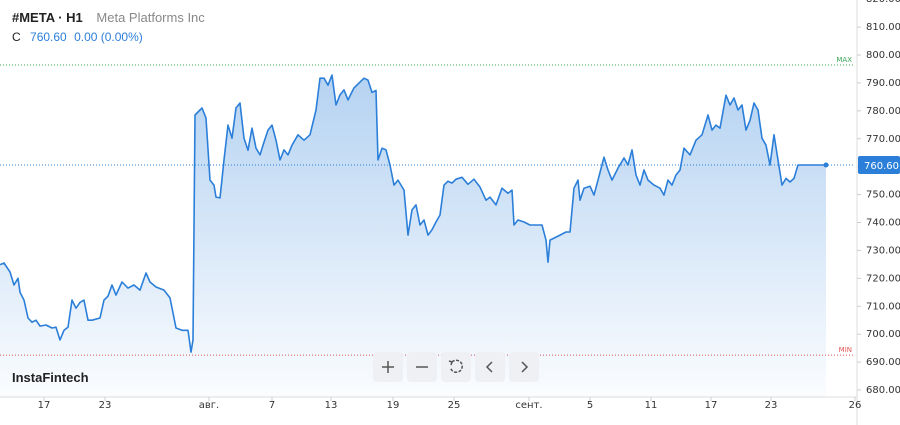 This screenshot has width=900, height=425. I want to click on header-line-1: #META · H1 Meta Platforms Inc, so click(108, 17).